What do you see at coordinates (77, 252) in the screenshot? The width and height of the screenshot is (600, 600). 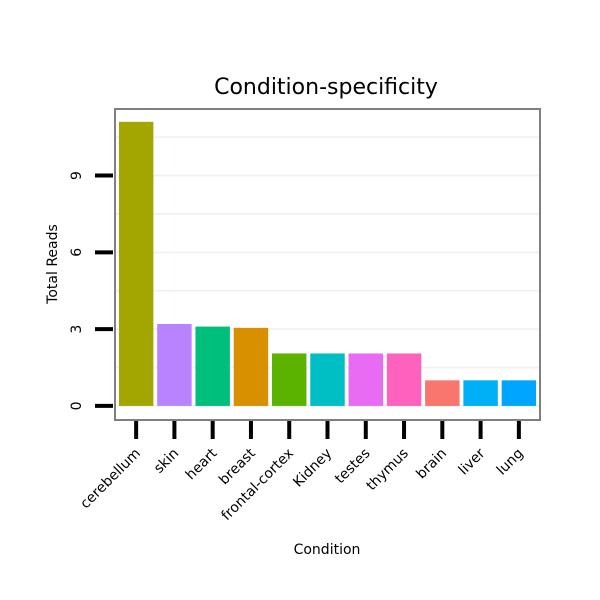 I see `y-tick-label: 6` at bounding box center [77, 252].